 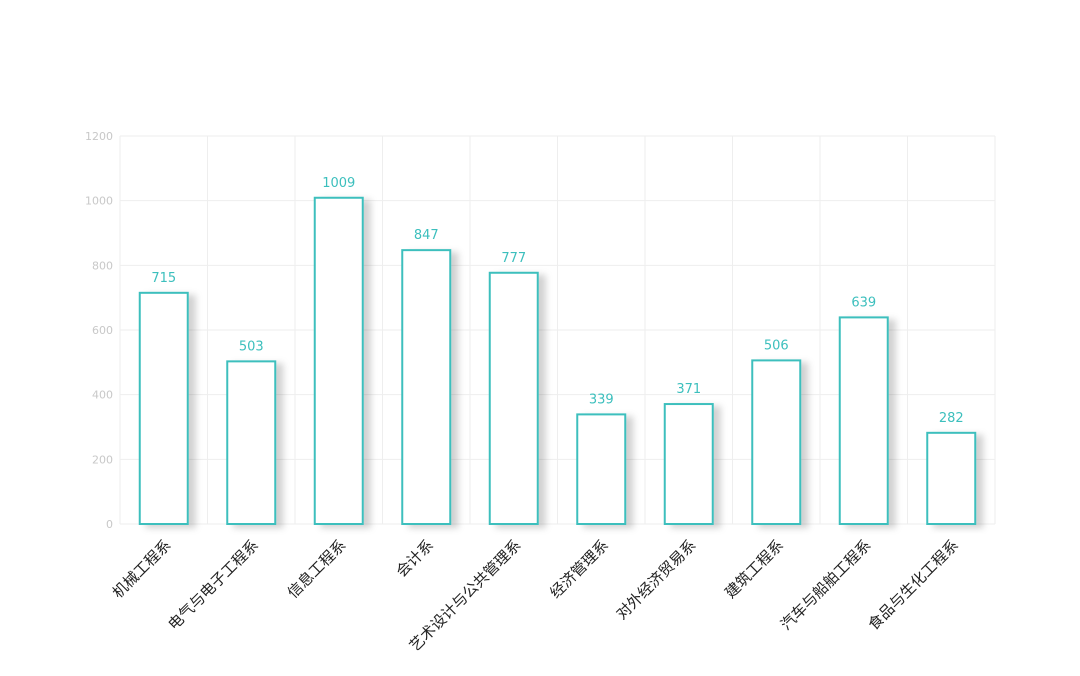 What do you see at coordinates (213, 585) in the screenshot?
I see `x-tick-label: 电气与电子工程系` at bounding box center [213, 585].